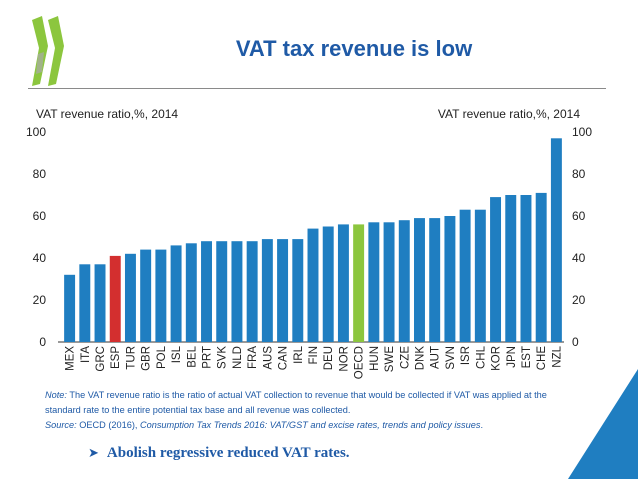 This screenshot has height=479, width=638. What do you see at coordinates (496, 269) in the screenshot?
I see `bar-kor` at bounding box center [496, 269].